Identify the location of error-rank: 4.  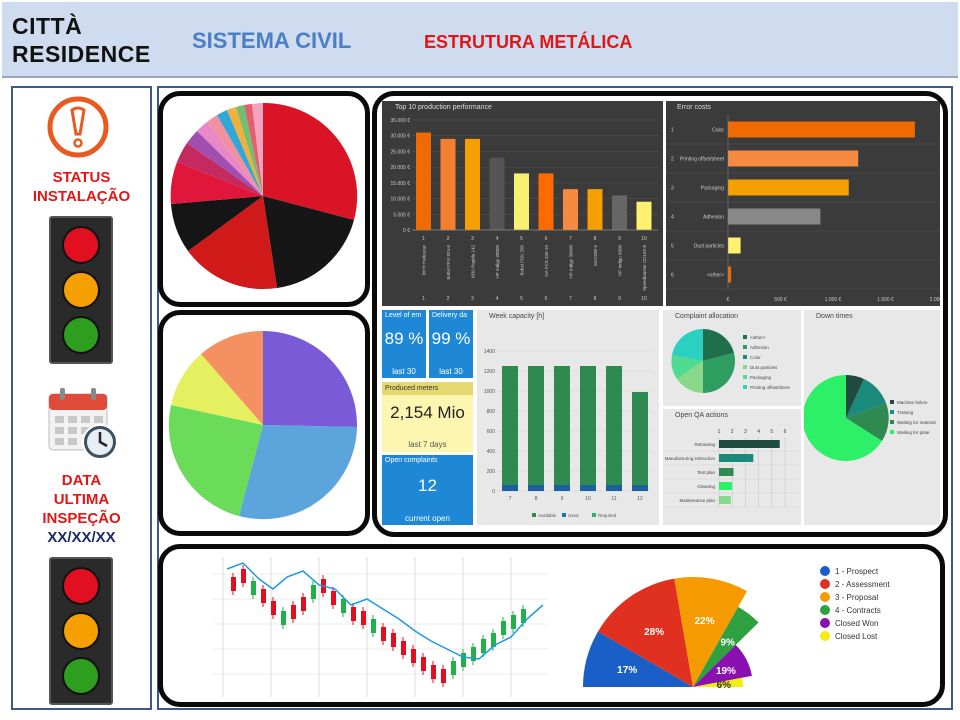
(672, 218).